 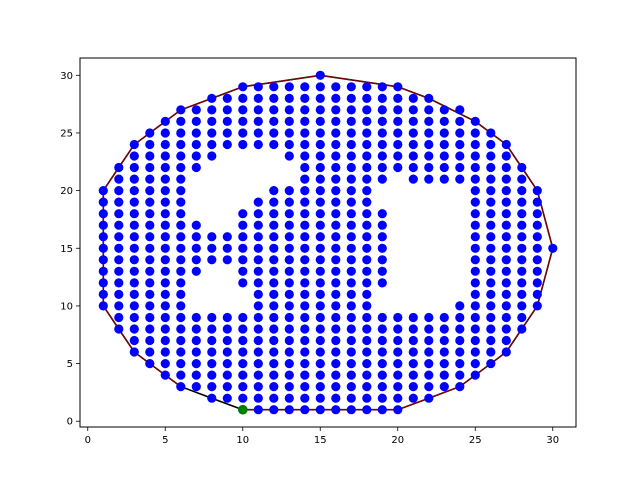 I want to click on y-tick-label: 10, so click(x=66, y=306).